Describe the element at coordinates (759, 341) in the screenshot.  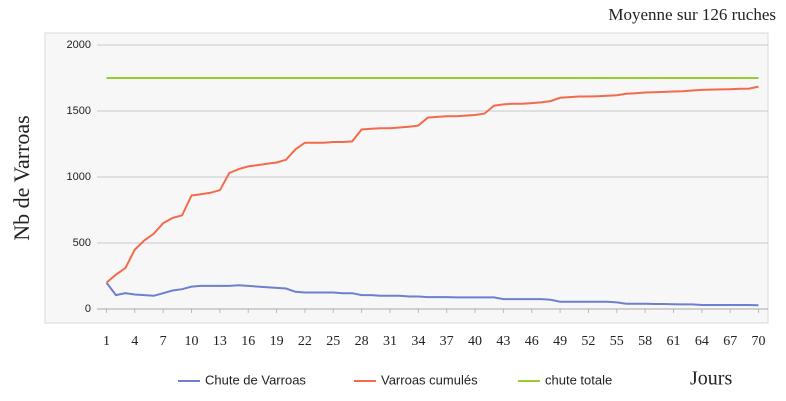
I see `x-tick-label: 70` at that location.